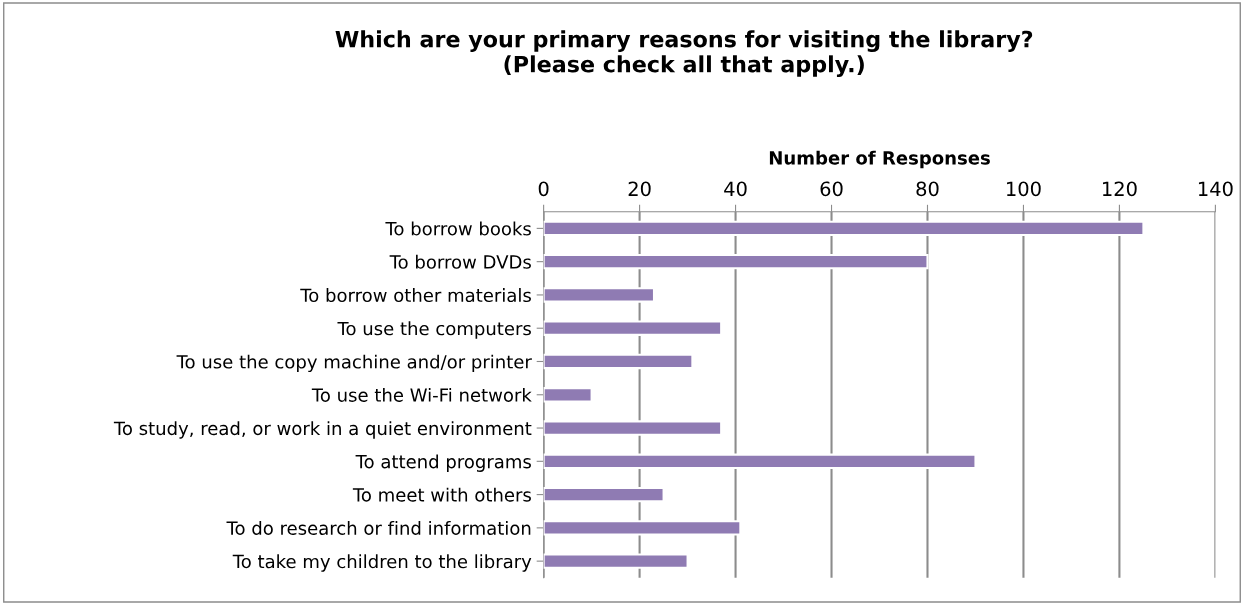 The width and height of the screenshot is (1244, 605). Describe the element at coordinates (382, 563) in the screenshot. I see `y-tick-label: To take my children to the library` at that location.